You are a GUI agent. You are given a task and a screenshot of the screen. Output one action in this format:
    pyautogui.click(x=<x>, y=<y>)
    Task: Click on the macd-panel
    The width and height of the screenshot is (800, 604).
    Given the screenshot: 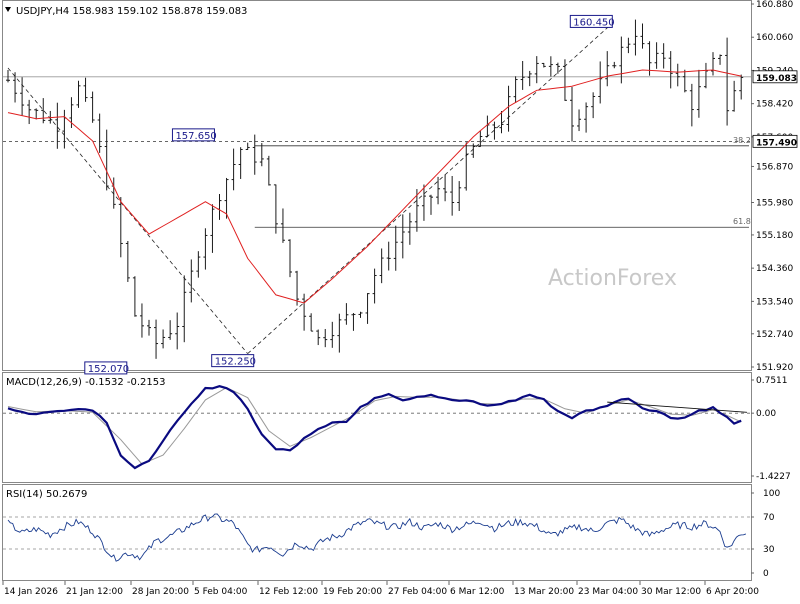 What is the action you would take?
    pyautogui.click(x=377, y=427)
    